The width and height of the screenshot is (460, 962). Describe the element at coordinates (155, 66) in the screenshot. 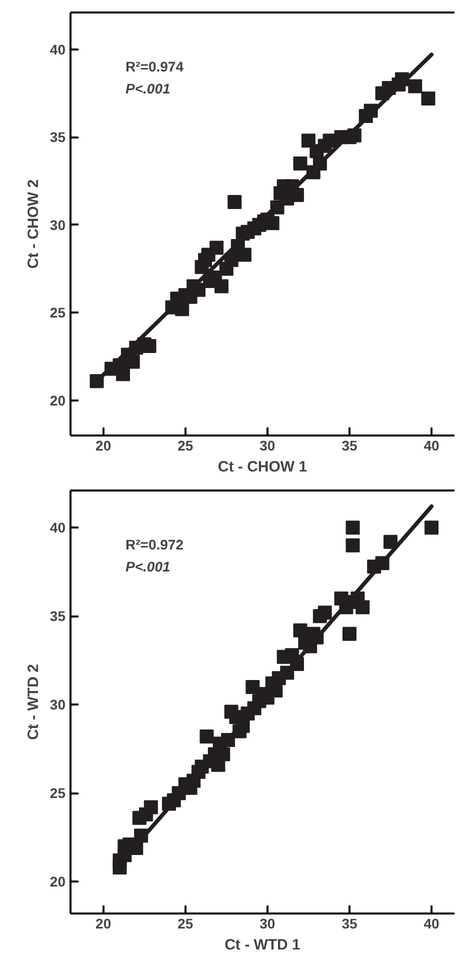

I see `annotation: R²=0.974` at that location.